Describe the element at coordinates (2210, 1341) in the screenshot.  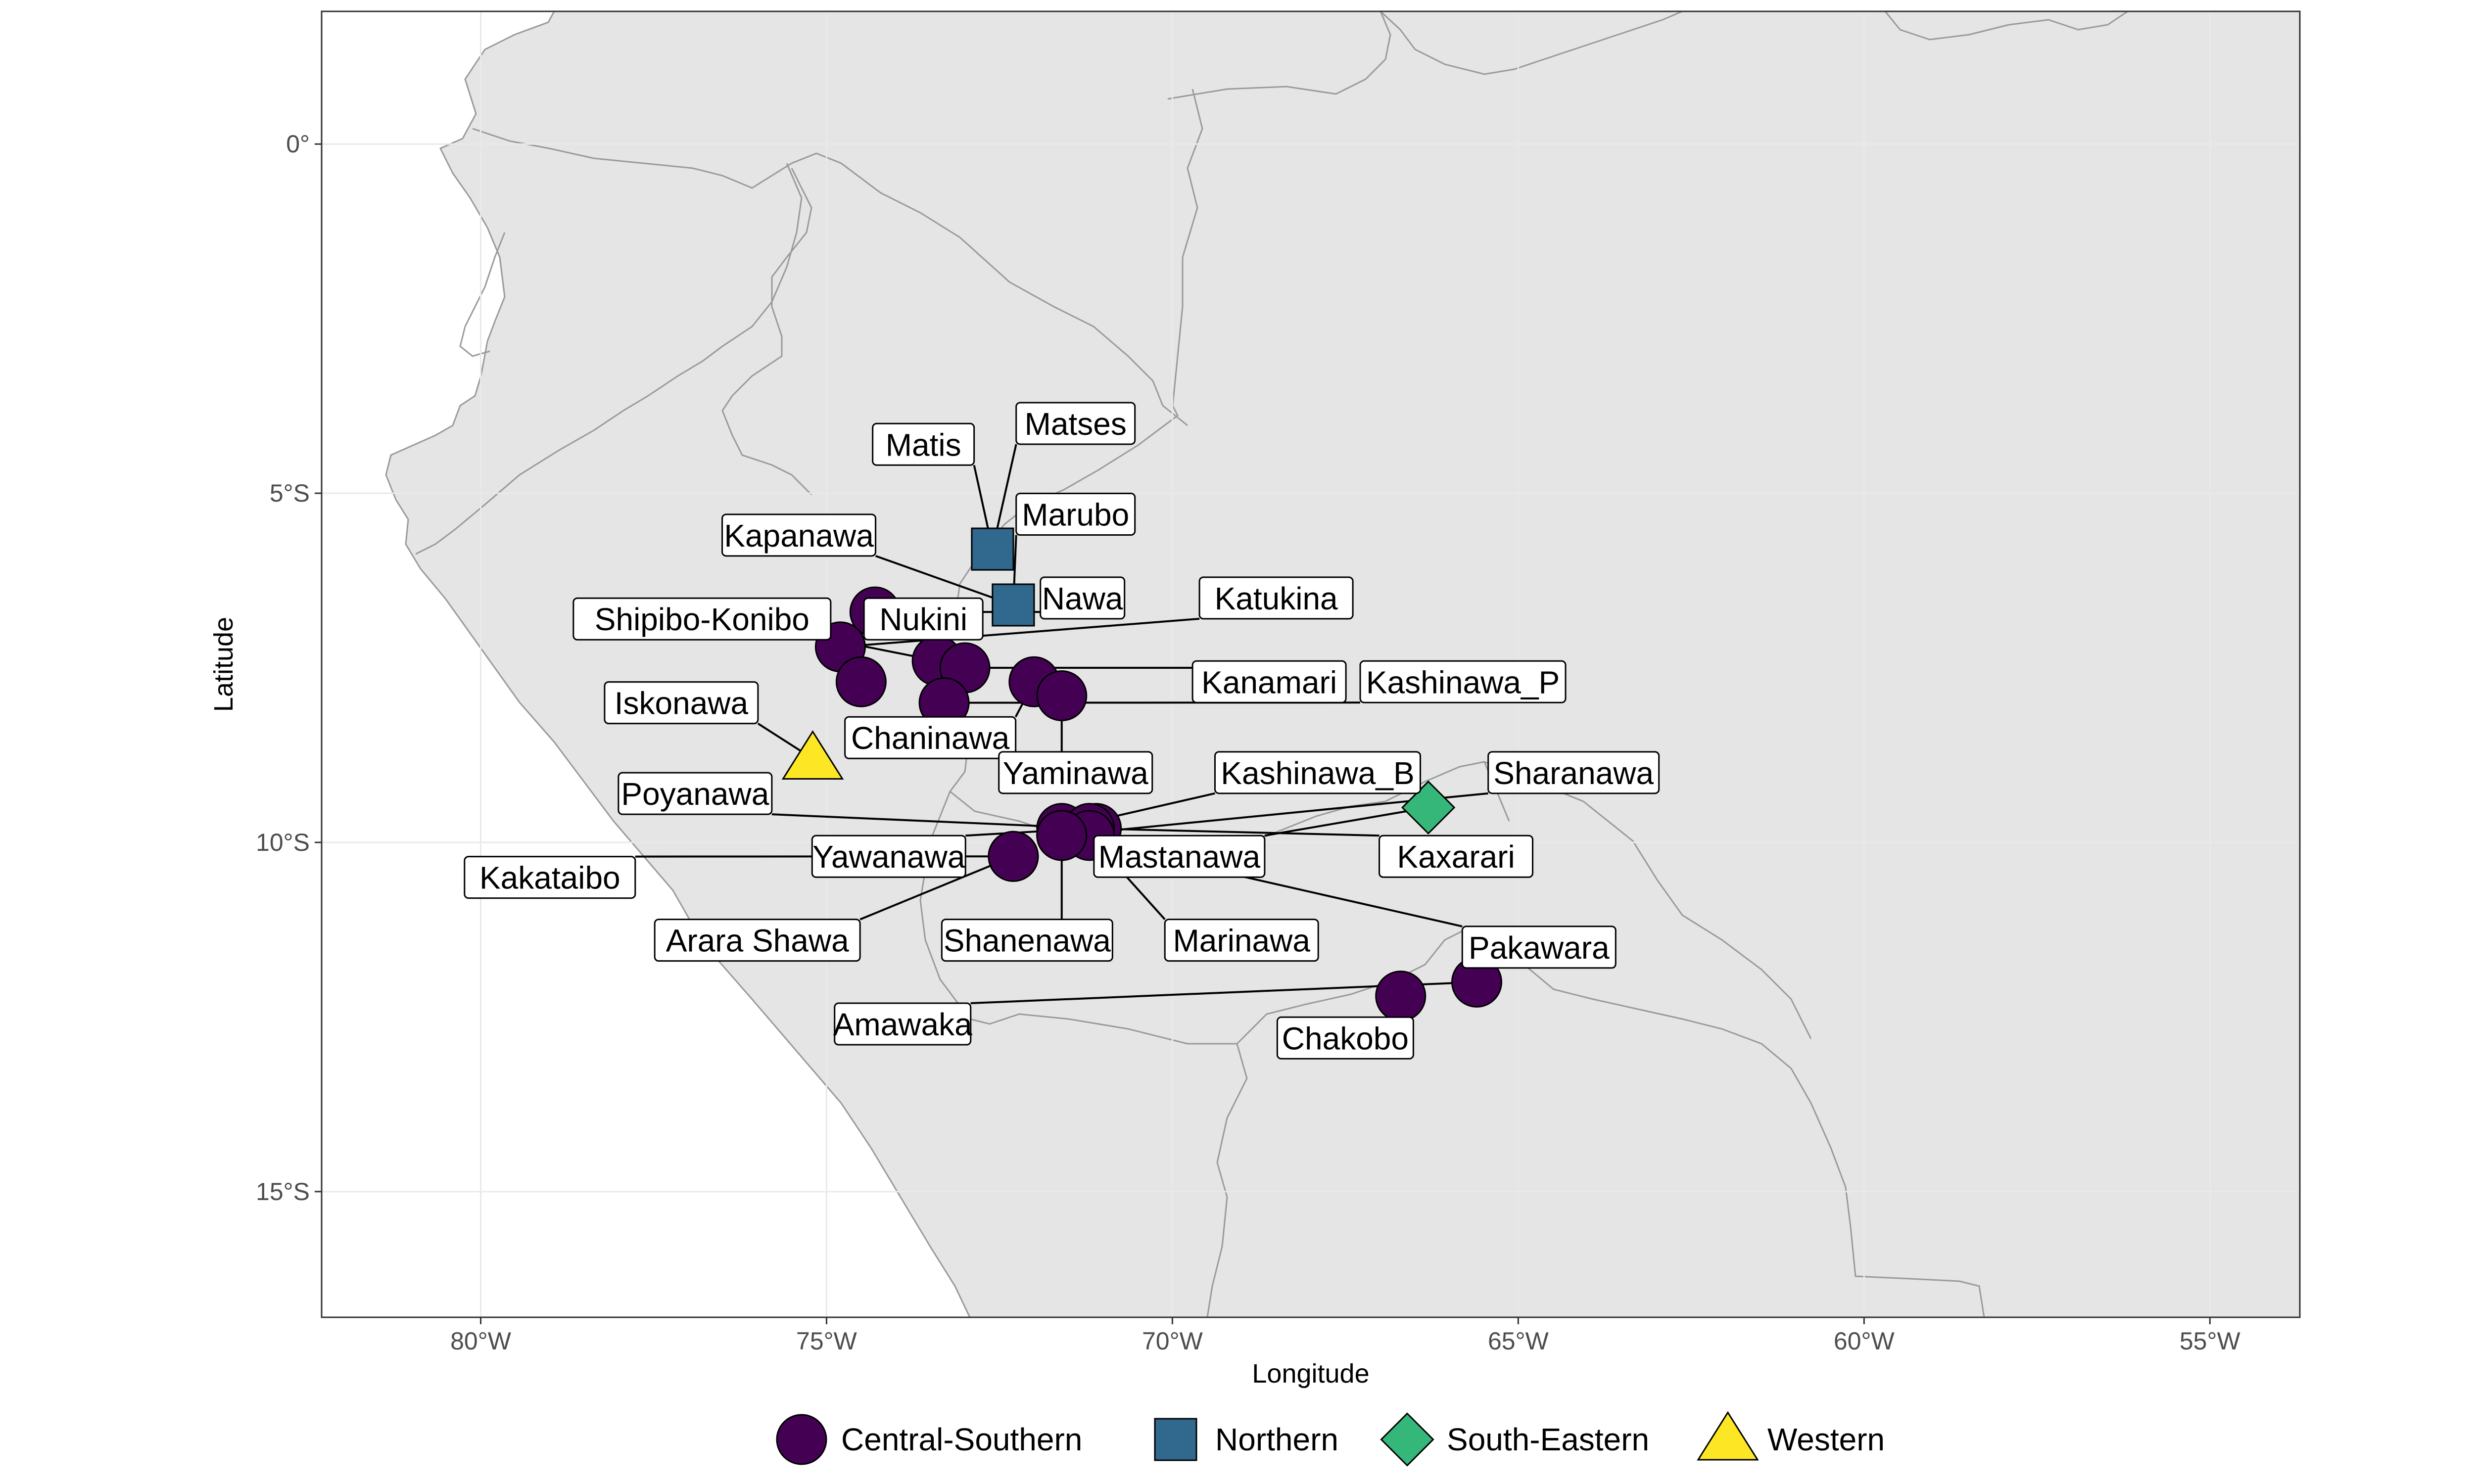
I see `x-tick-label: 55°W` at that location.